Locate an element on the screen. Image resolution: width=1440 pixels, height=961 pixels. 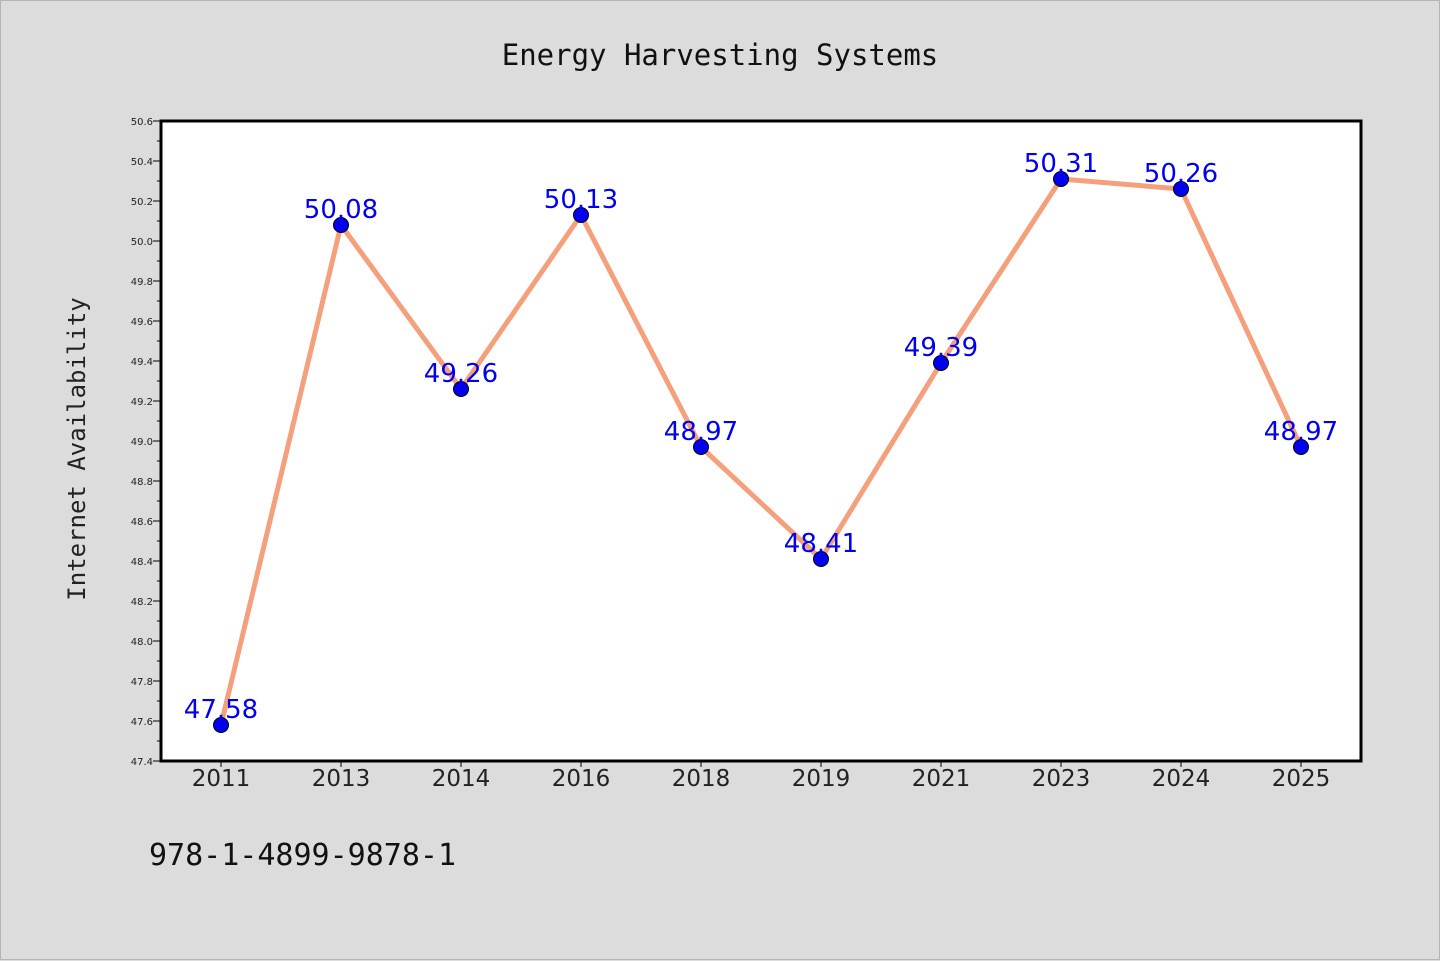
y-tick-label: 48.4 is located at coordinates (142, 562).